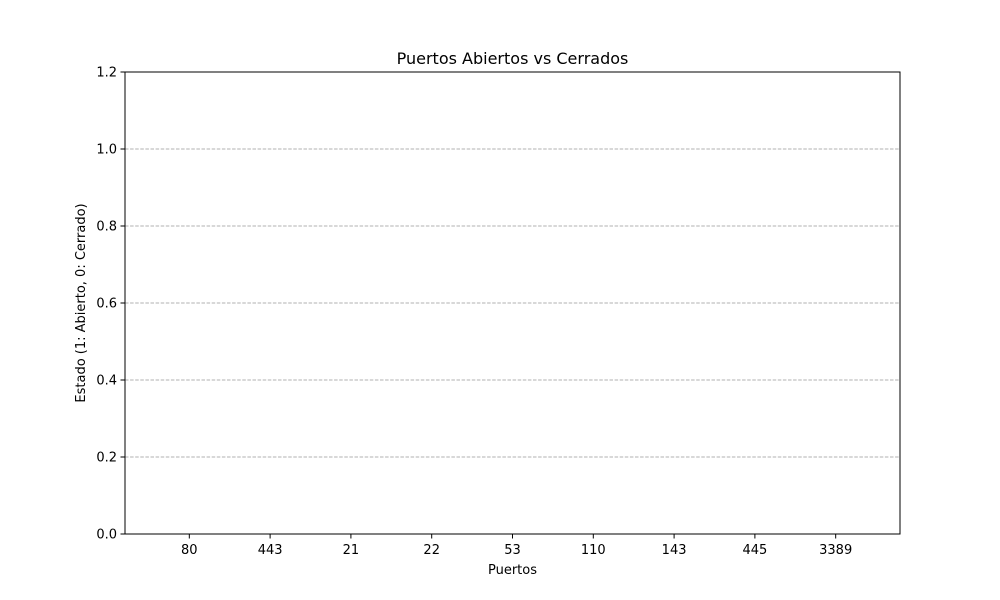  I want to click on y-axis-ticks: 0.0 0.2 0.4 0.6 0.8 1.0 1.2, so click(110, 304).